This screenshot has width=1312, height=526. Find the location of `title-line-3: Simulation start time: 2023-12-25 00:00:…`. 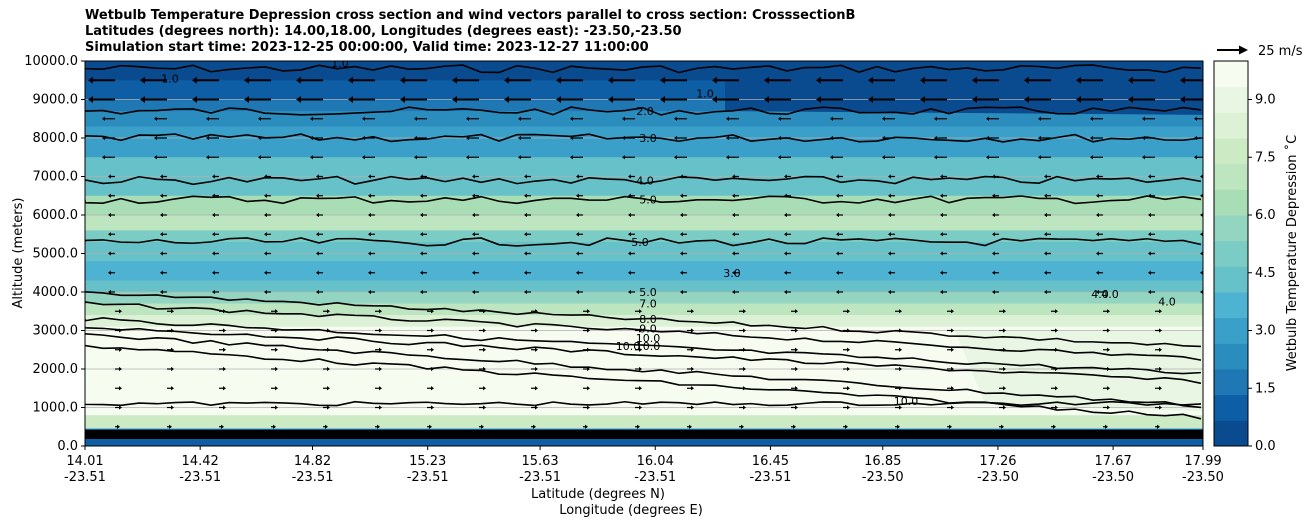

title-line-3: Simulation start time: 2023-12-25 00:00:… is located at coordinates (367, 47).